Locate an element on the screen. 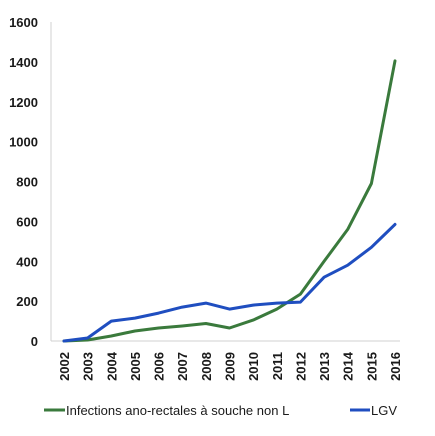  x-tick-label: 2002 is located at coordinates (64, 366).